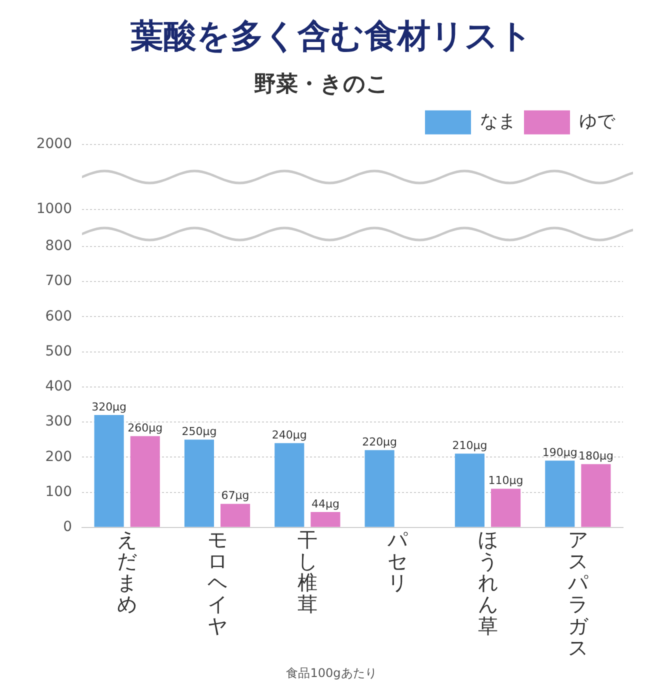 The image size is (663, 692). What do you see at coordinates (397, 561) in the screenshot?
I see `x-tick-label: パセリ` at bounding box center [397, 561].